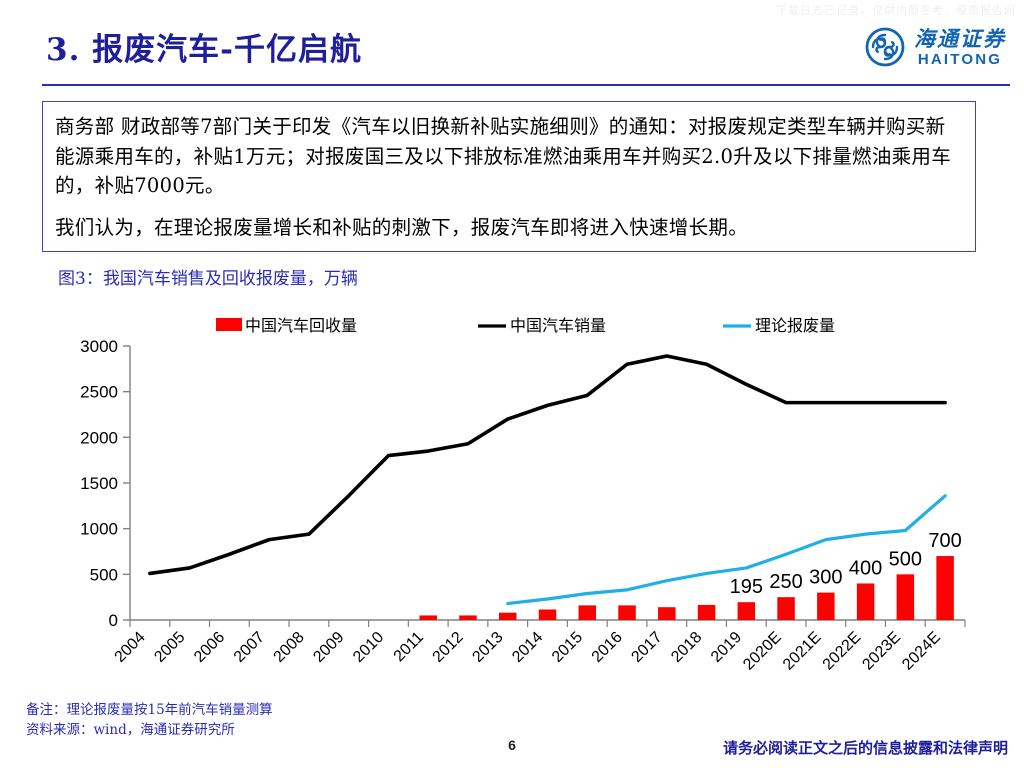 This screenshot has width=1024, height=768. I want to click on x-axis-tick-label: 2013, so click(487, 647).